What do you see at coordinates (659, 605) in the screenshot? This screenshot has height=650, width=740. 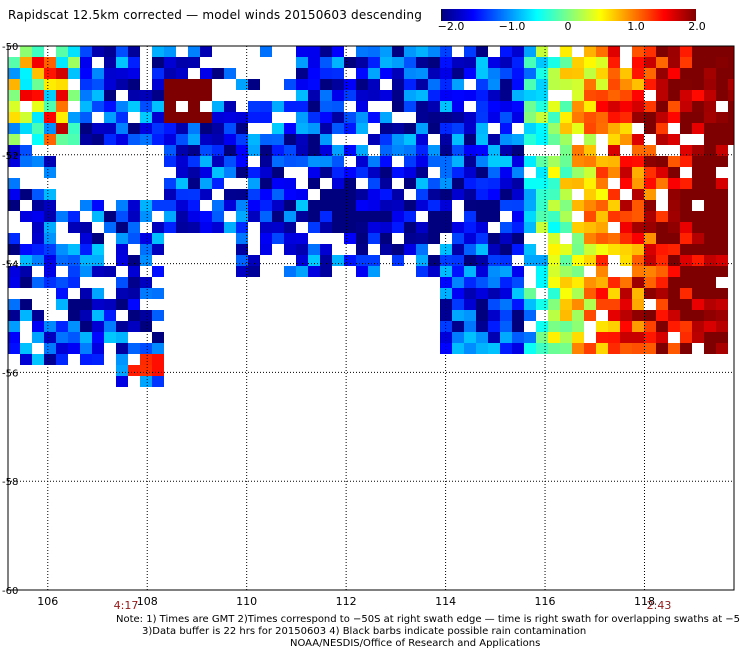 I see `swath-time-label: 2:43` at bounding box center [659, 605].